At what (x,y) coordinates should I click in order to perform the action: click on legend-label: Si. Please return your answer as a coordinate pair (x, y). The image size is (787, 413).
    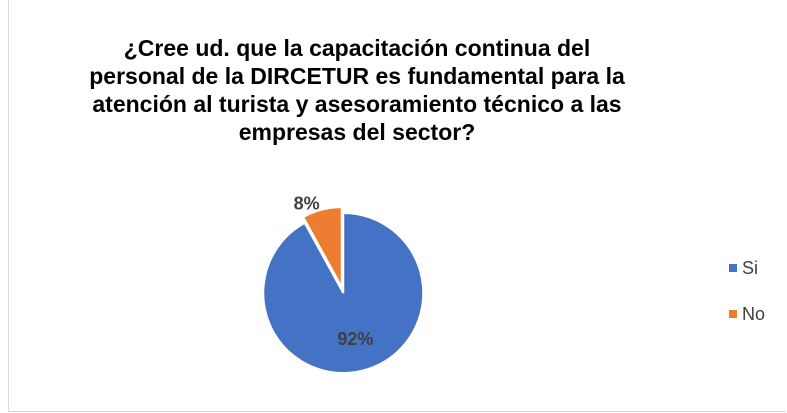
    Looking at the image, I should click on (750, 268).